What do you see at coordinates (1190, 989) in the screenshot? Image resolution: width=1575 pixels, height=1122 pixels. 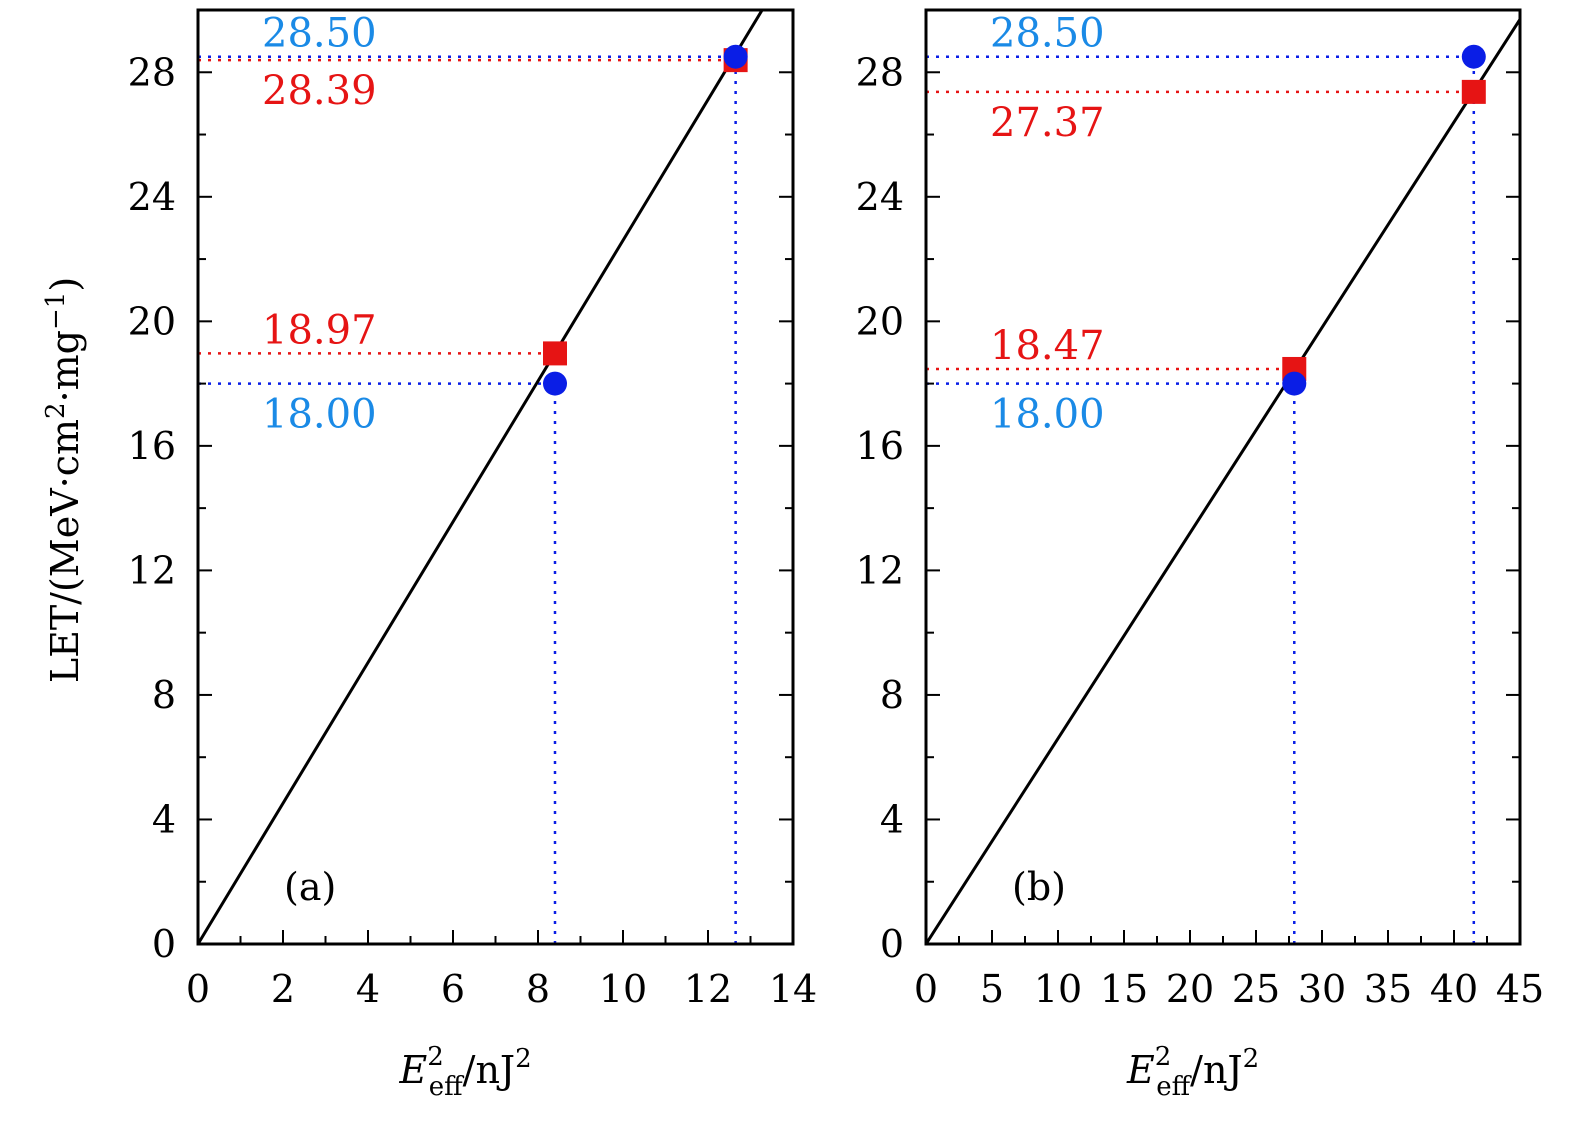 I see `x-tick-label: 20` at bounding box center [1190, 989].